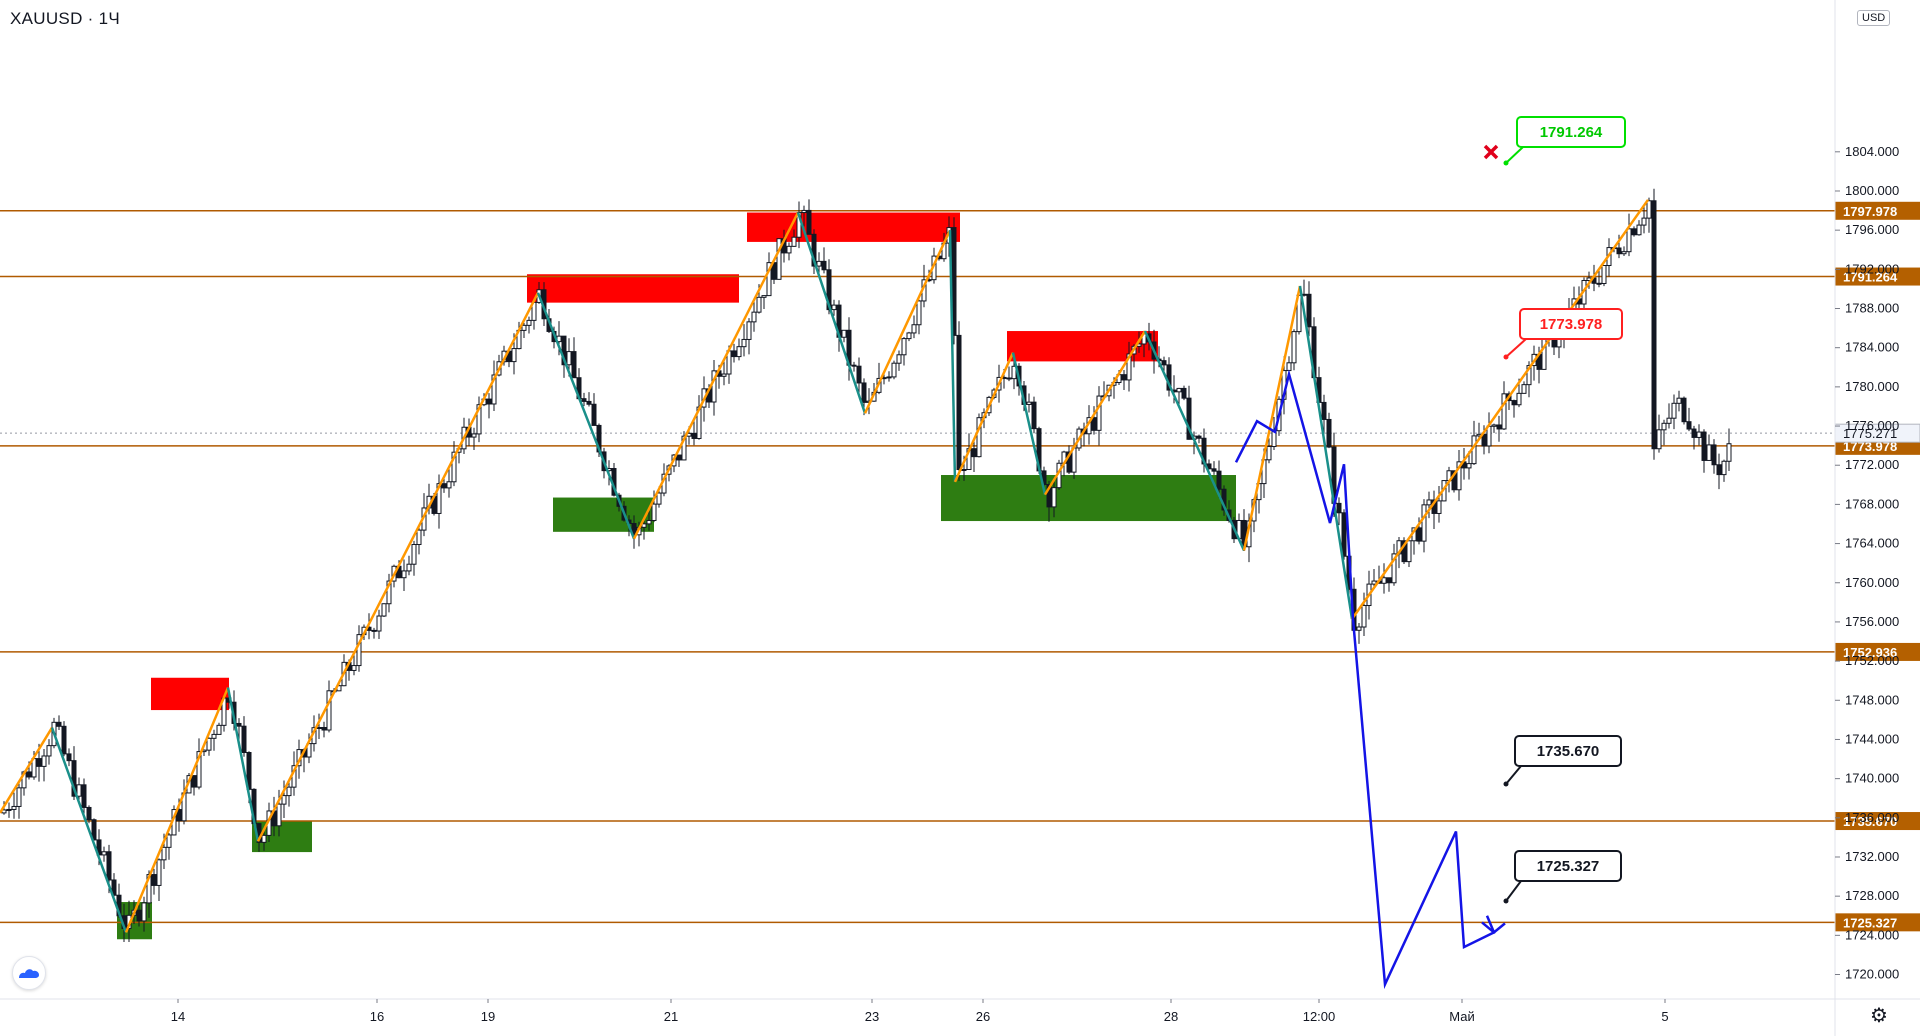 Image resolution: width=1920 pixels, height=1036 pixels. Describe the element at coordinates (65, 18) in the screenshot. I see `symbol-label: XAUUSD · 1Ч` at that location.